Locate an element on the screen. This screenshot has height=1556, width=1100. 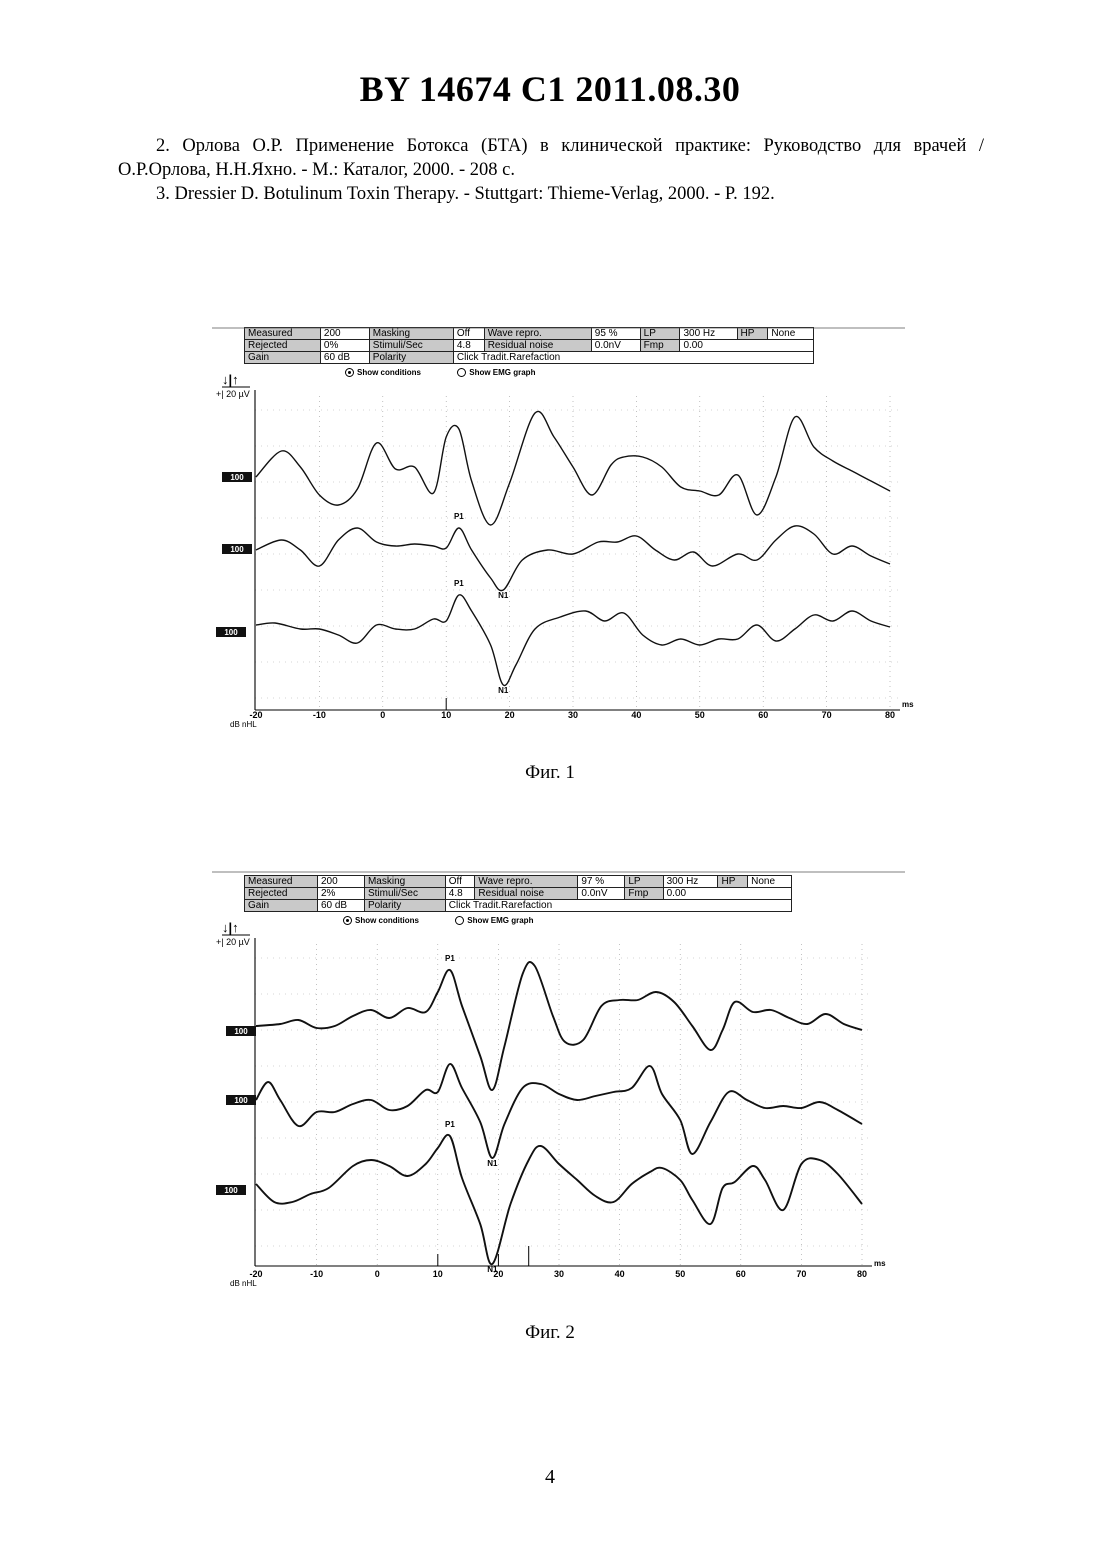
figure-1-caption: Фиг. 1 is located at coordinates (550, 773).